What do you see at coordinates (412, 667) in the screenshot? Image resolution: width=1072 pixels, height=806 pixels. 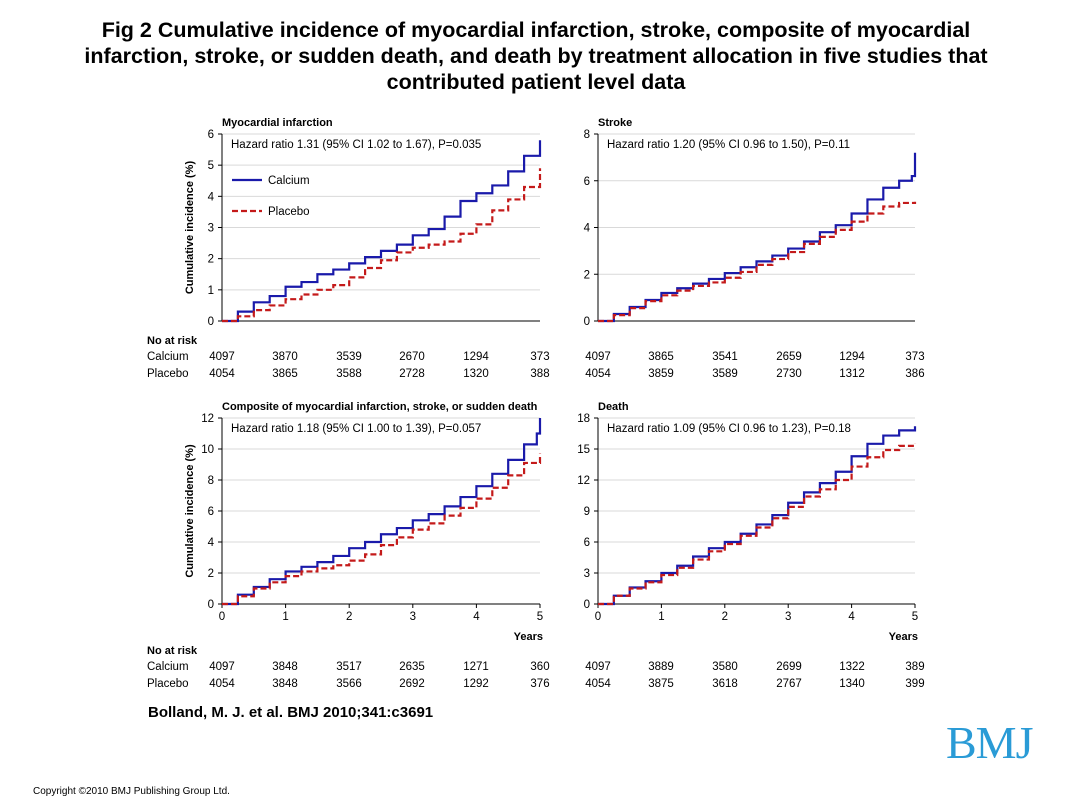 I see `at-risk-value-calcium: 2635` at bounding box center [412, 667].